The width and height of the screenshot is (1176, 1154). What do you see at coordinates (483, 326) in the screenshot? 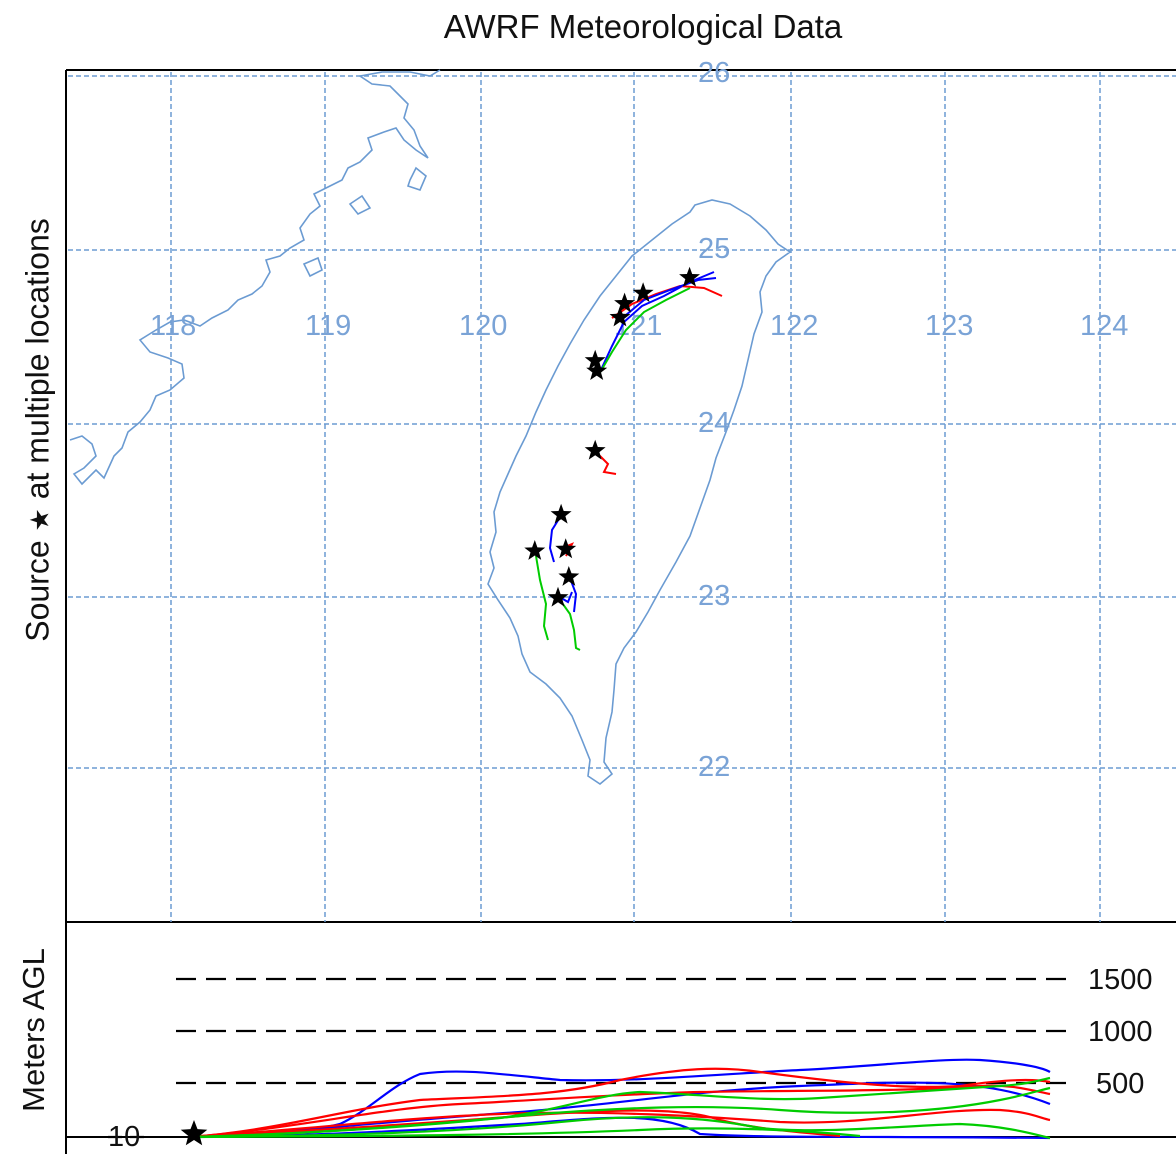
I see `longitude-label: 120` at bounding box center [483, 326].